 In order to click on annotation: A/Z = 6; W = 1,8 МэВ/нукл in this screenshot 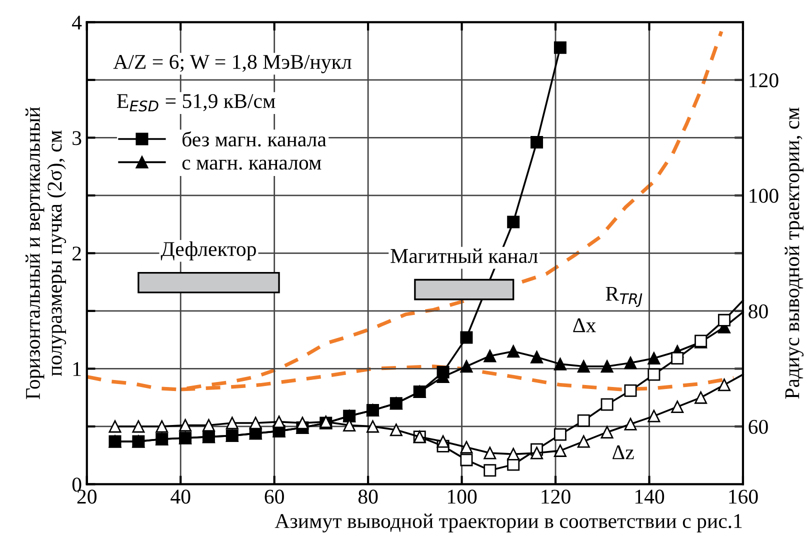, I will do `click(232, 64)`.